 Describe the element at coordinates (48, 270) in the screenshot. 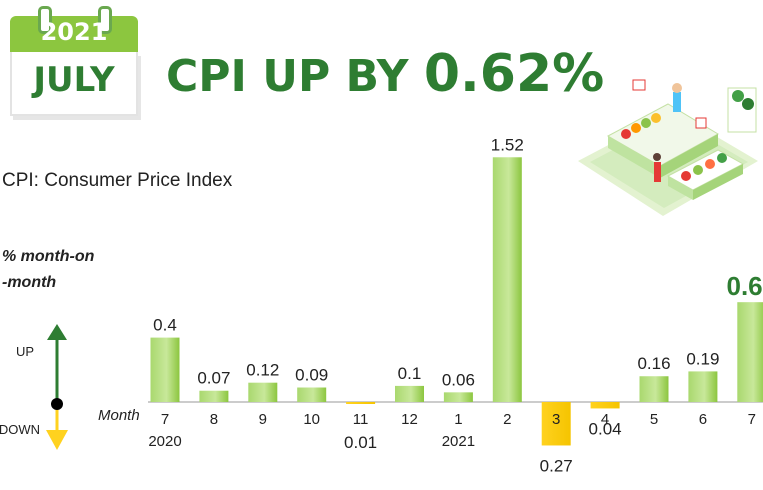

I see `unit-label: % month-on -month` at that location.